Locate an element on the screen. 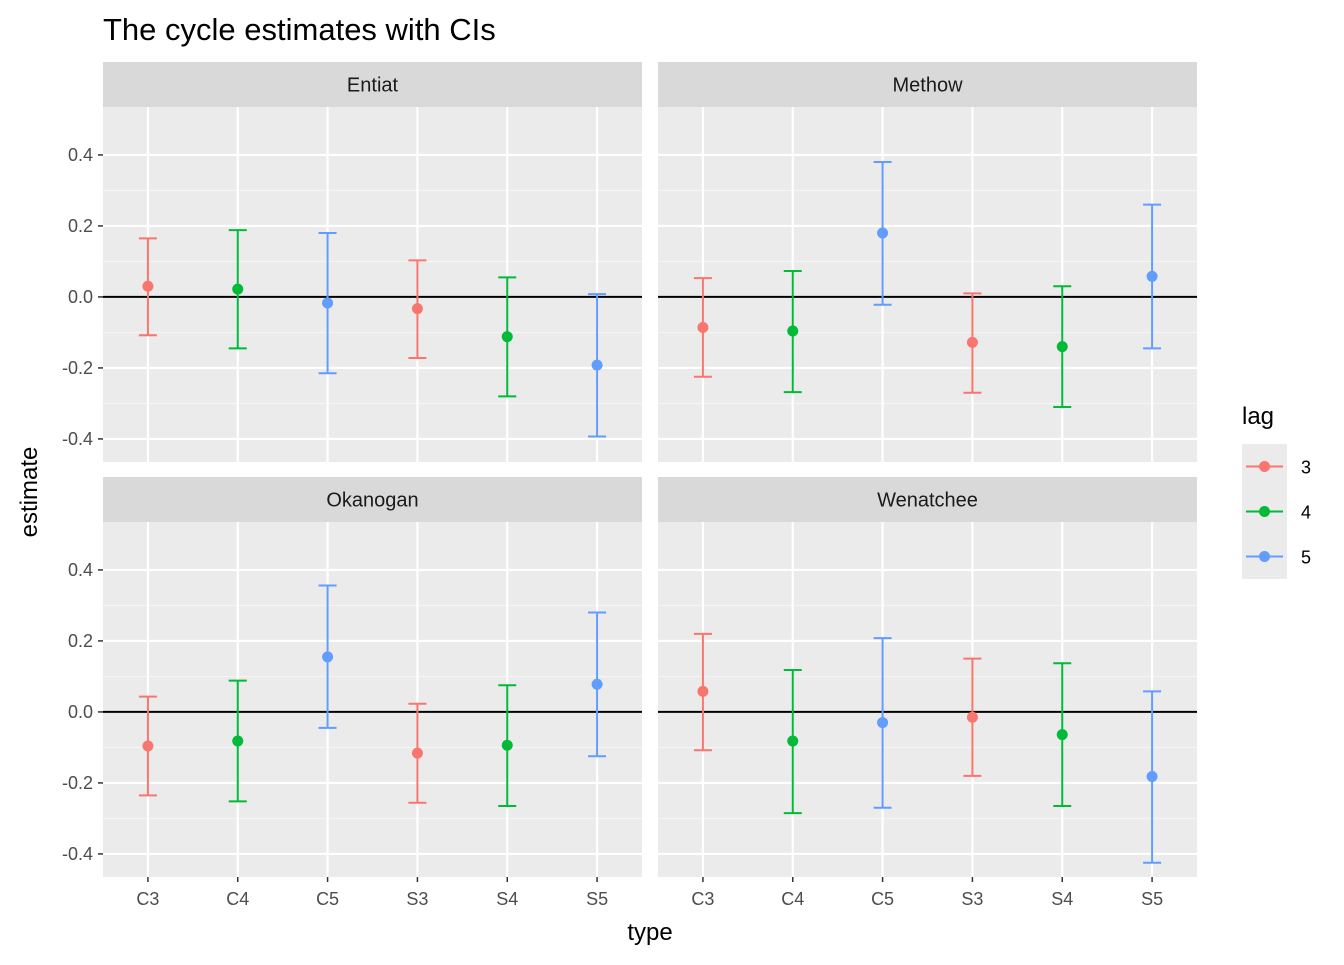  facet-strip-label: Okanogan is located at coordinates (372, 501).